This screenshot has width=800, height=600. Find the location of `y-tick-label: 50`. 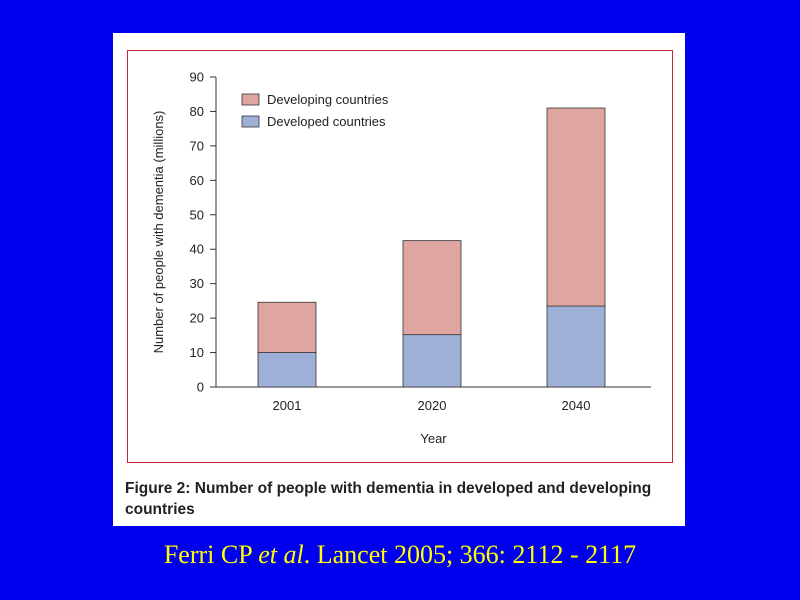

y-tick-label: 50 is located at coordinates (197, 214).